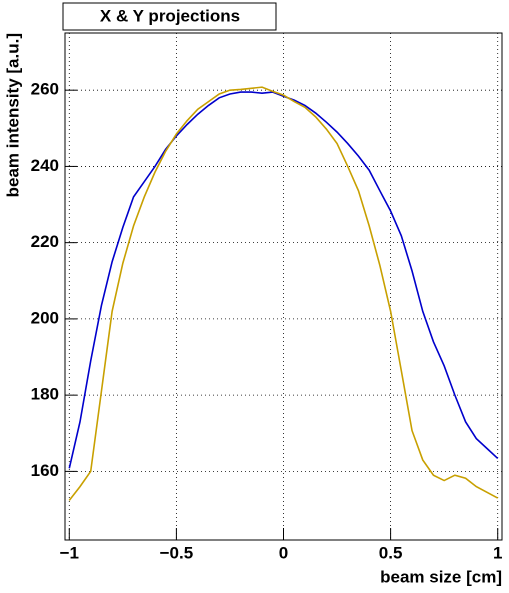 This screenshot has height=593, width=509. Describe the element at coordinates (12, 115) in the screenshot. I see `y-axis-label: beam intensity [a.u.]` at that location.